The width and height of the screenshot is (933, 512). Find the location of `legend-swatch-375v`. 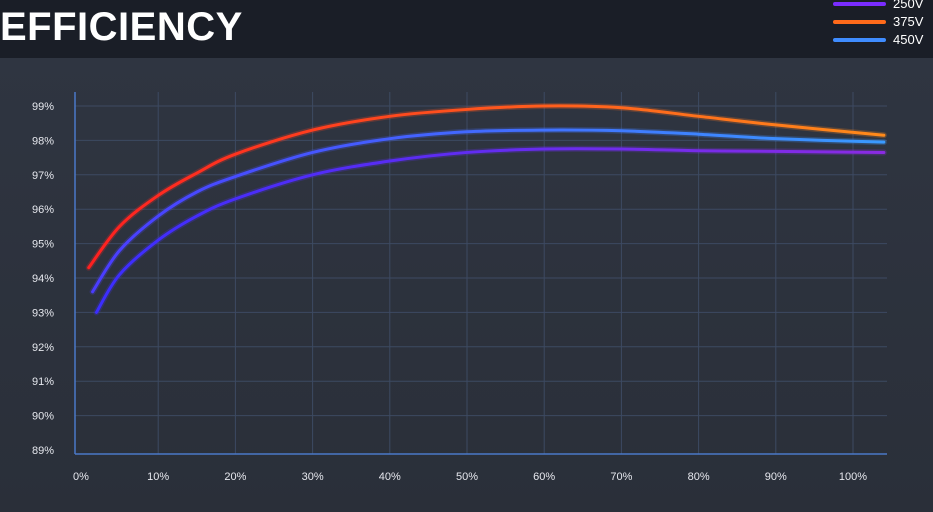

legend-swatch-375v is located at coordinates (859, 22).